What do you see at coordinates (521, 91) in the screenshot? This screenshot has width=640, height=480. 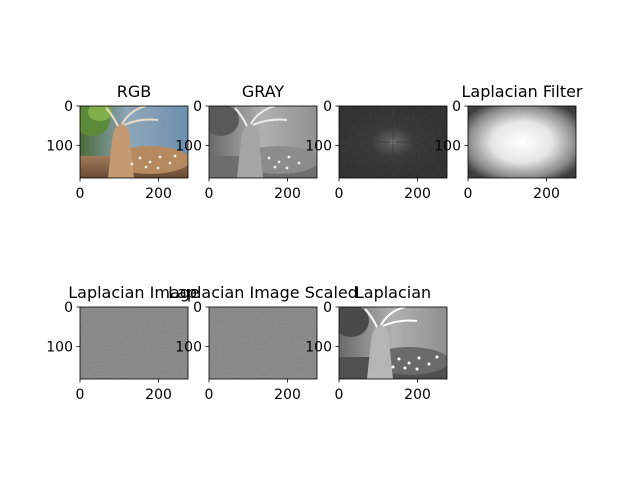 I see `panel-title: Laplacian Filter` at bounding box center [521, 91].